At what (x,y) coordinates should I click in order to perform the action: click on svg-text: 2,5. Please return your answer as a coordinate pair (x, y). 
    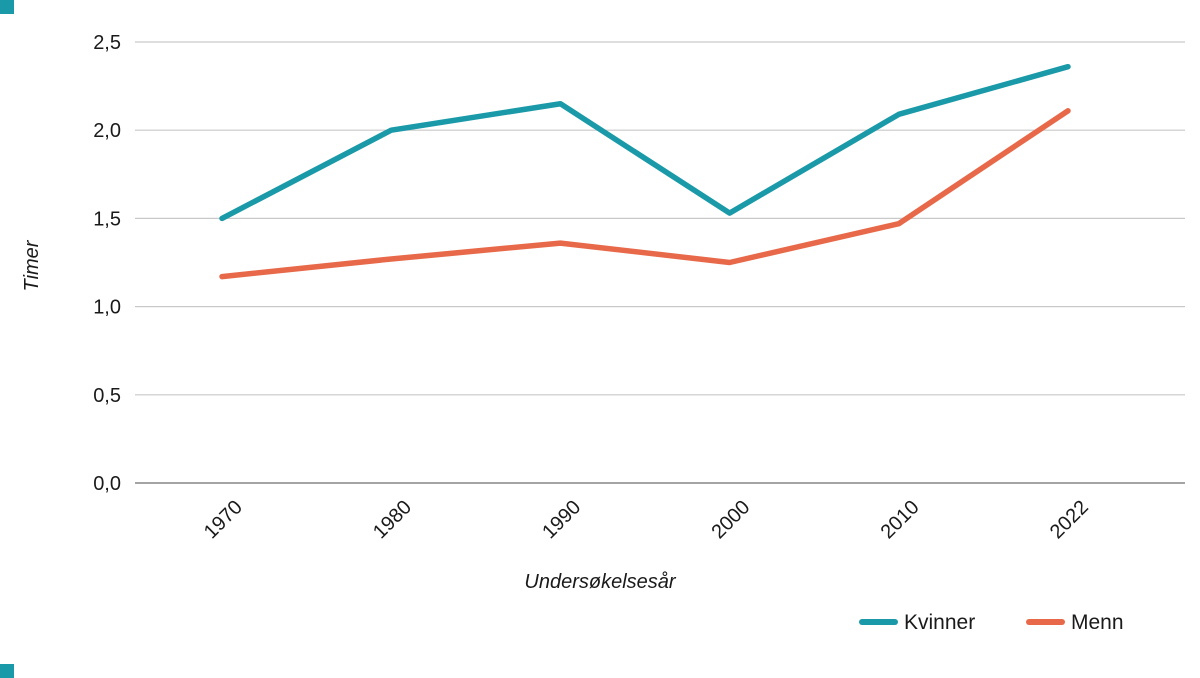
    Looking at the image, I should click on (107, 43).